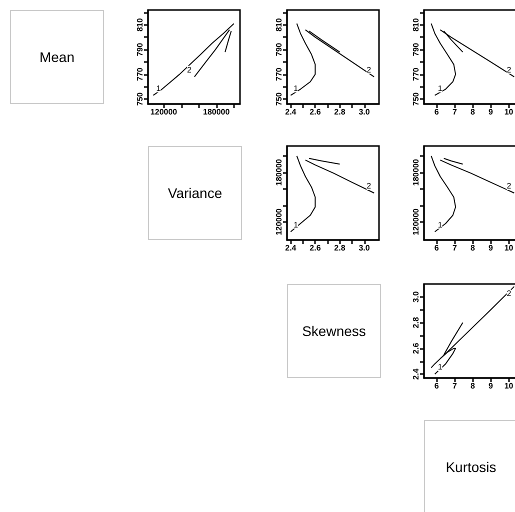 The width and height of the screenshot is (515, 512). Describe the element at coordinates (216, 112) in the screenshot. I see `x-tick-label: 180000` at that location.